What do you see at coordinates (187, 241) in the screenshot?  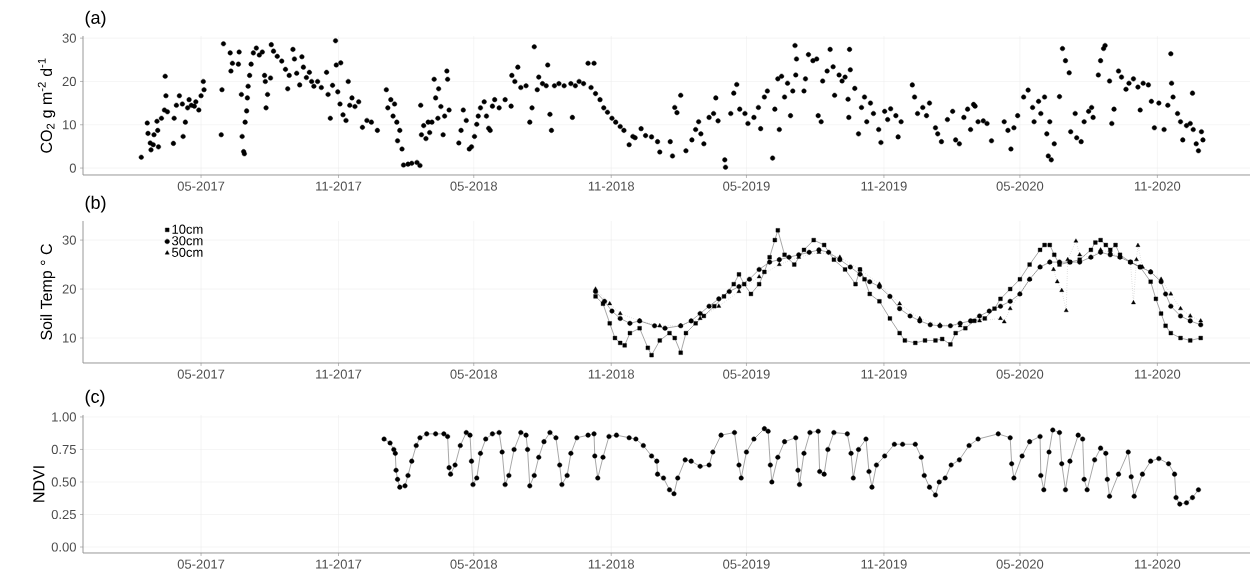 I see `legend-label: 30cm` at bounding box center [187, 241].